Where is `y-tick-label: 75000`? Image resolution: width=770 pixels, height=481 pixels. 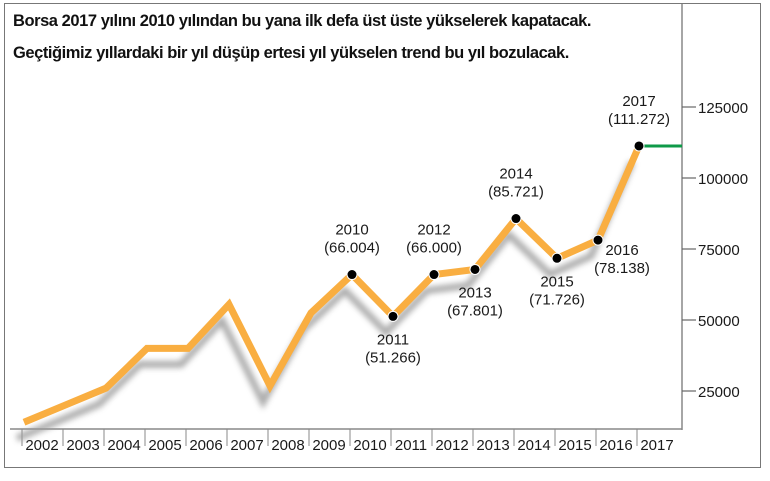
y-tick-label: 75000 is located at coordinates (719, 250).